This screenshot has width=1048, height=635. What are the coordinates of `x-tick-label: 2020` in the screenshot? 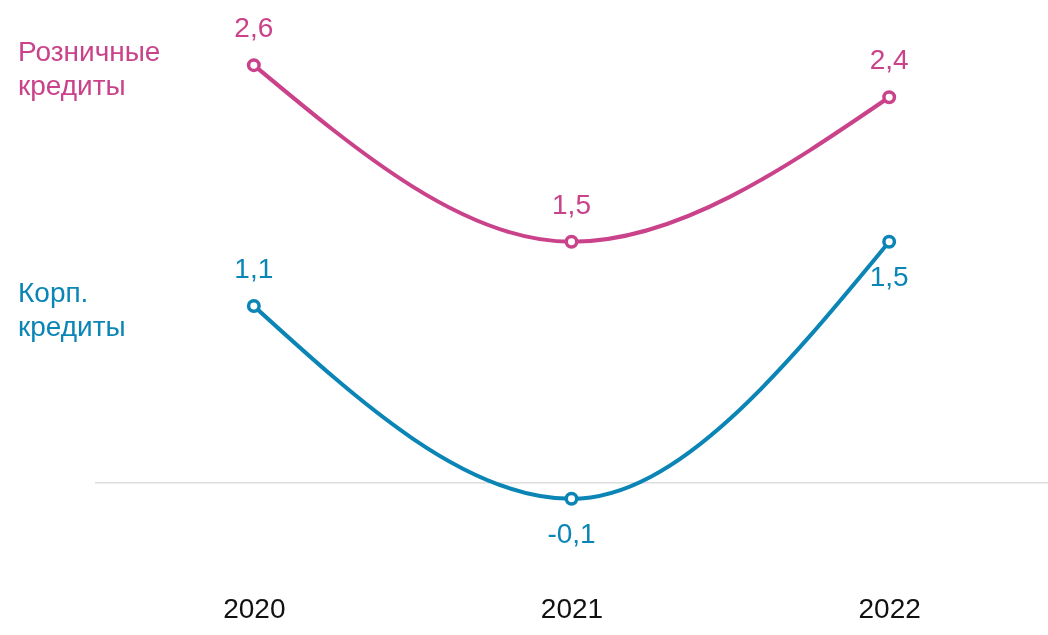 It's located at (254, 608).